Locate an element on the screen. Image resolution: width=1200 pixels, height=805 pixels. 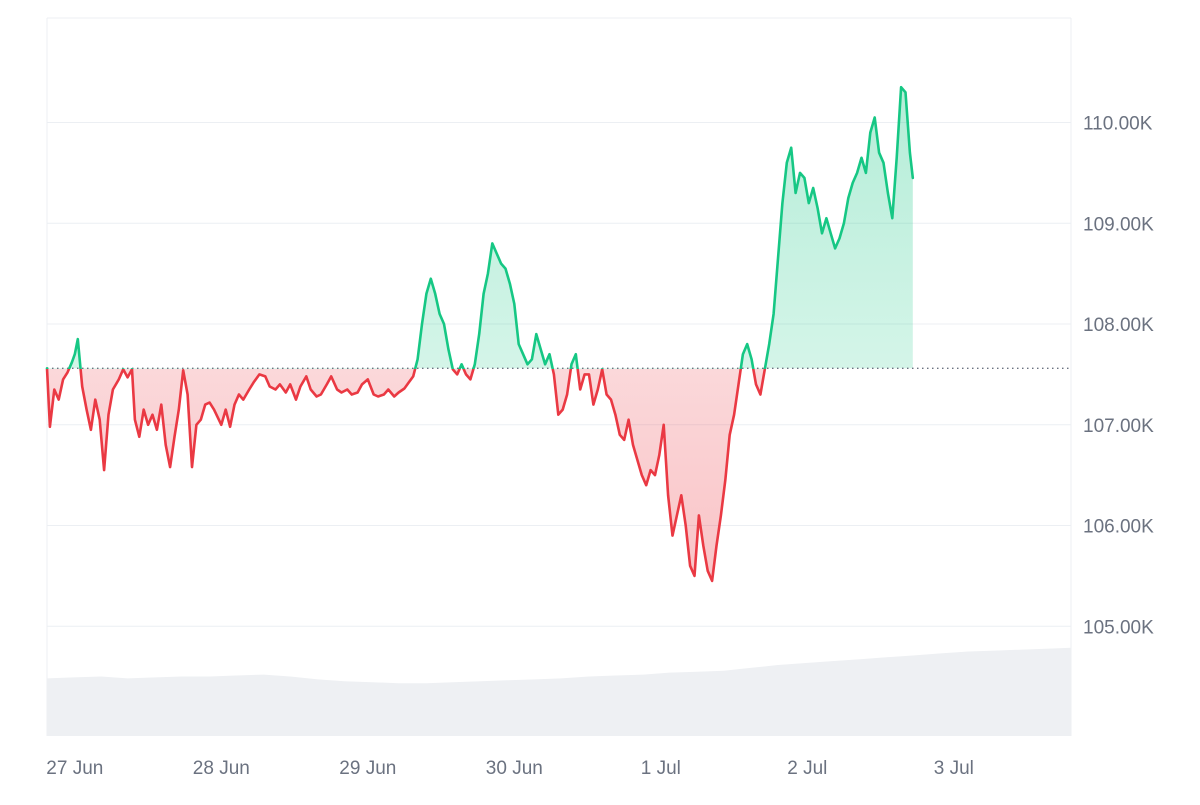
x-tick-label: 27 Jun is located at coordinates (74, 768).